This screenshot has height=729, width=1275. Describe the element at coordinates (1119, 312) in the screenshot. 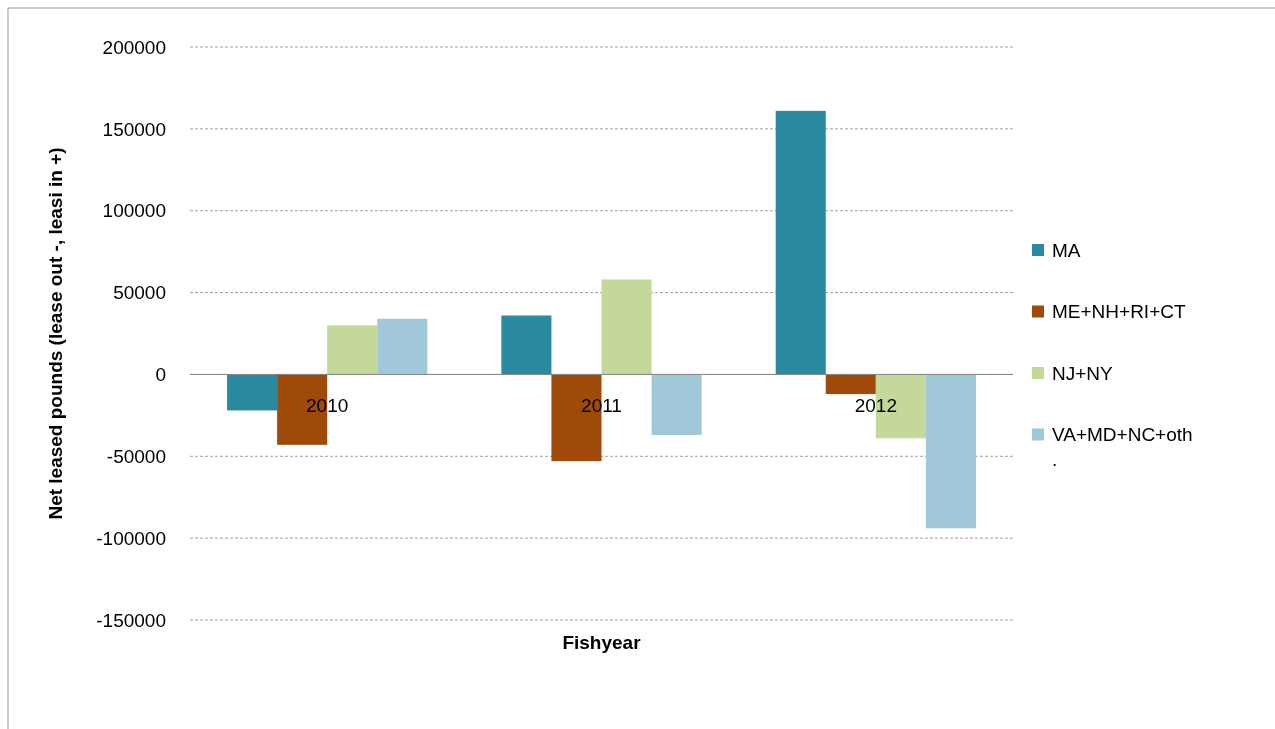

I see `legend-label: ME+NH+RI+CT` at that location.